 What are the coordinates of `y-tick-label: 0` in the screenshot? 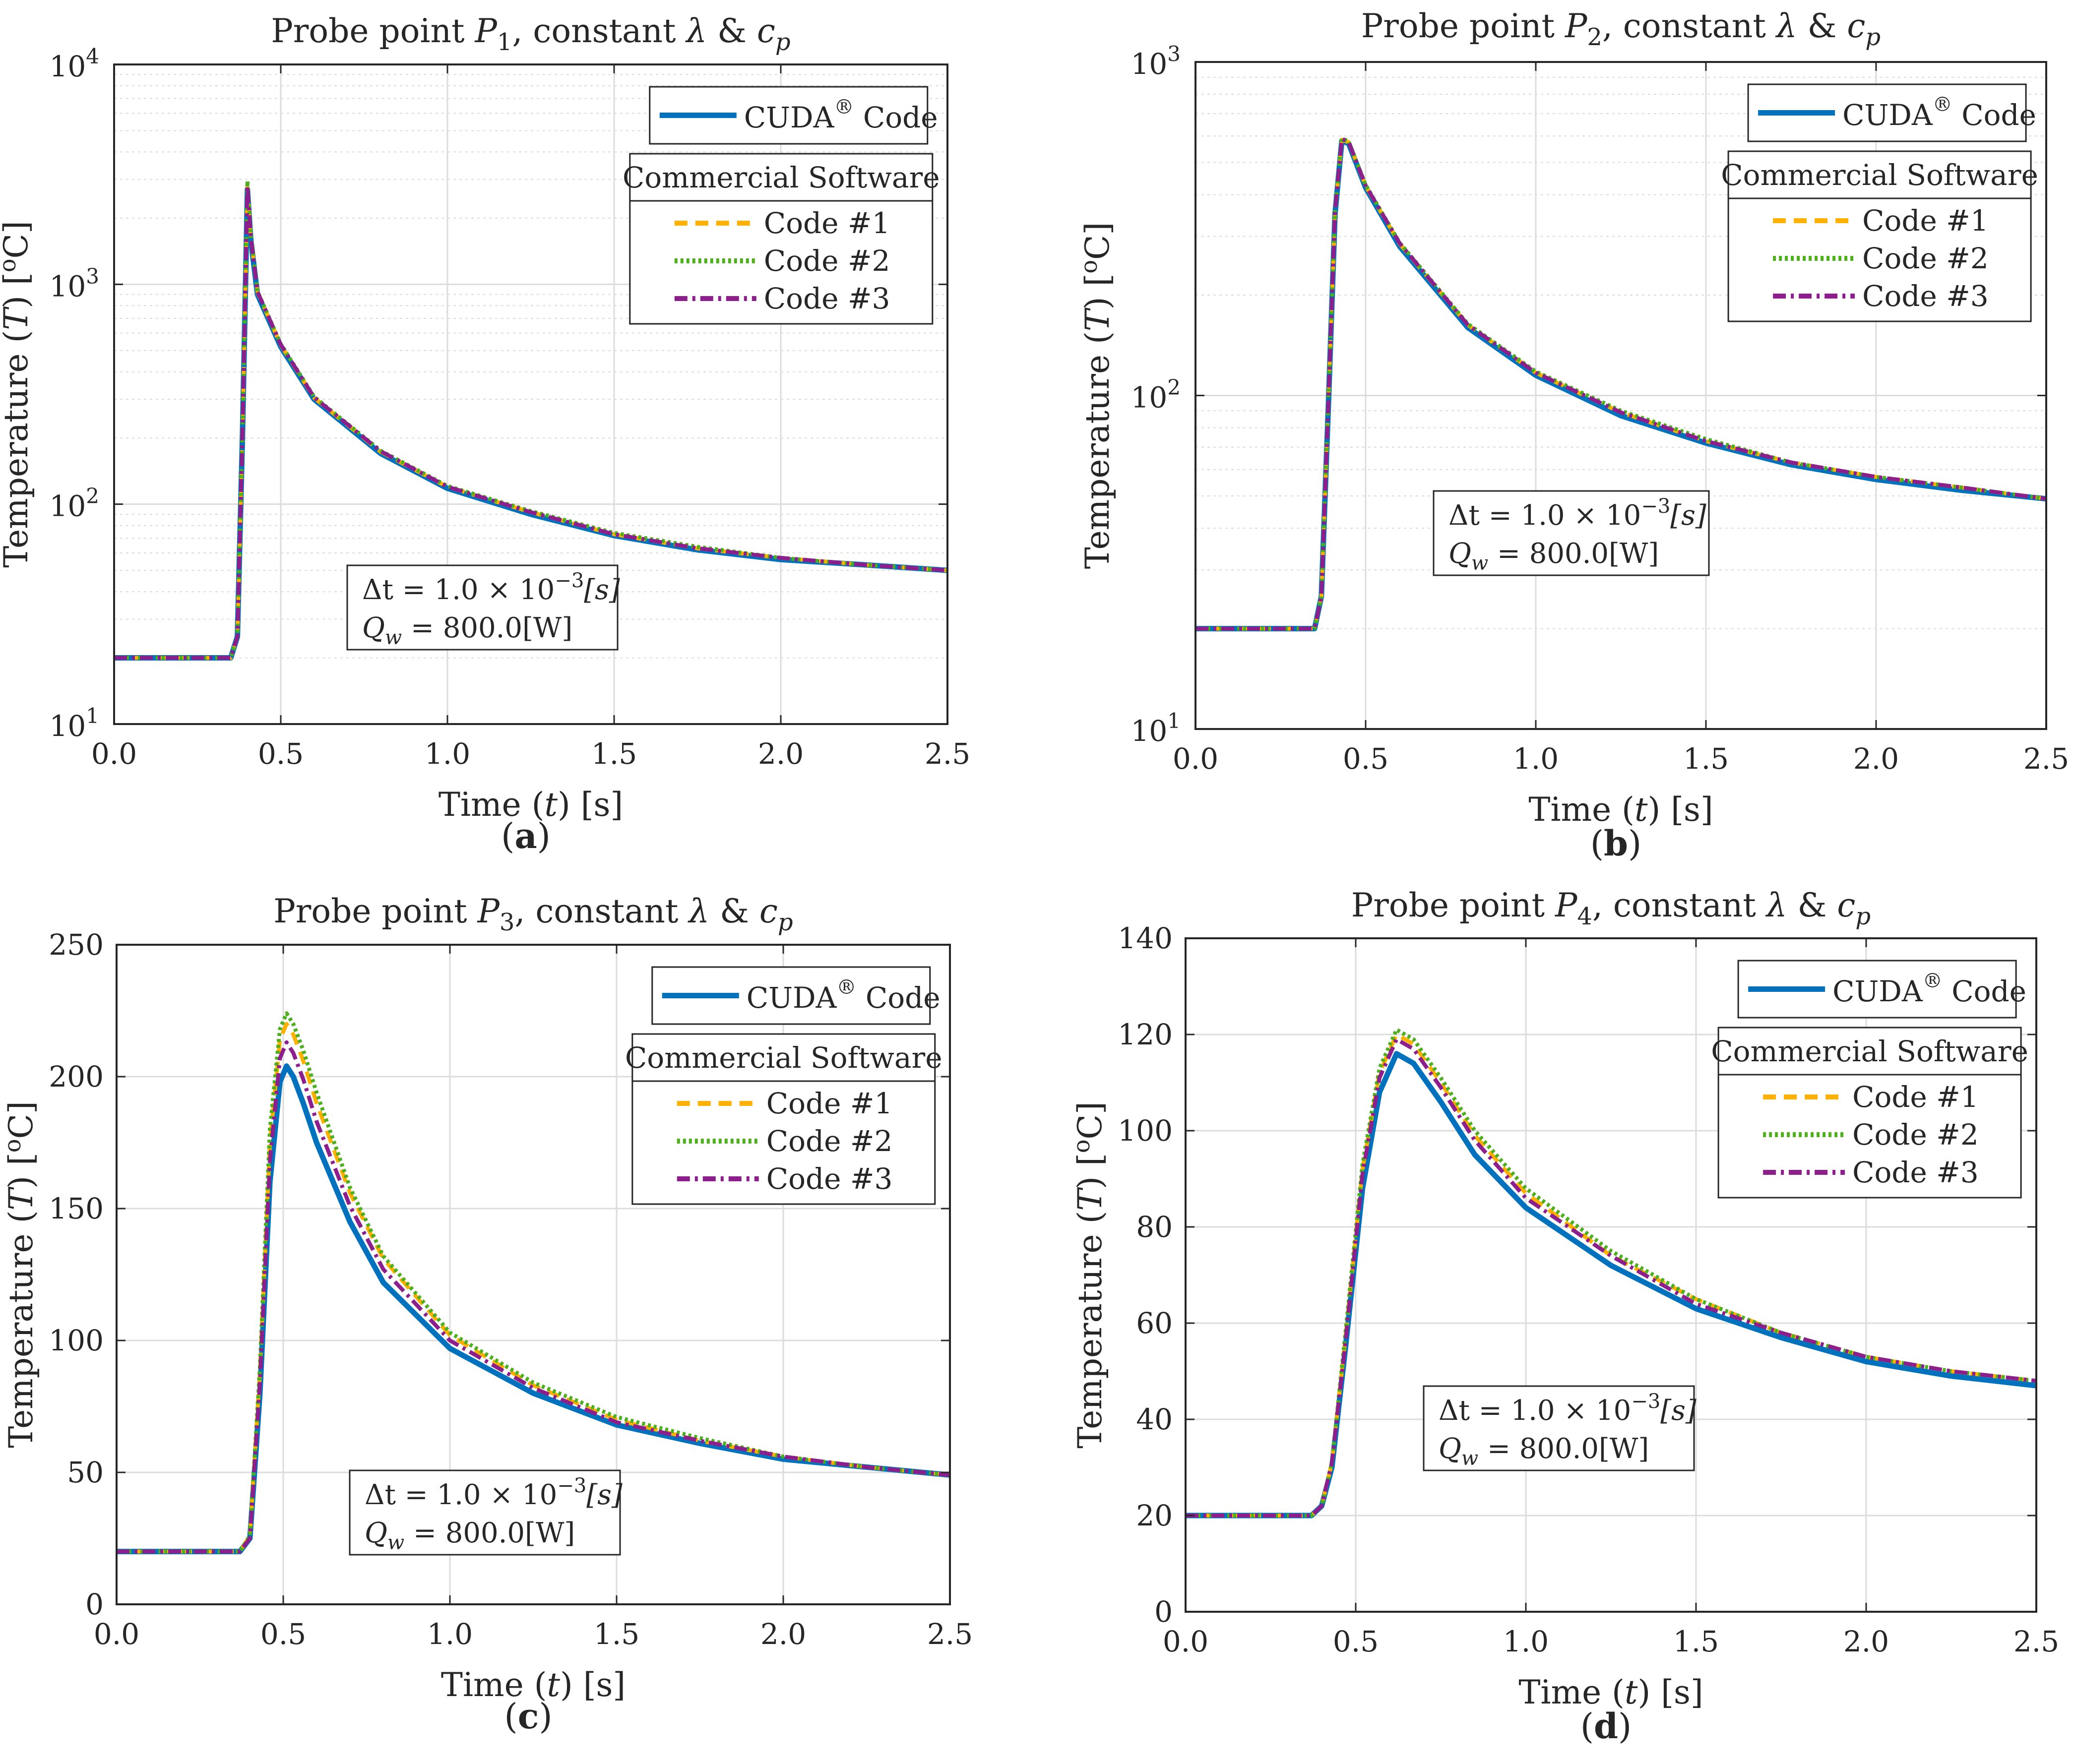 It's located at (95, 1604).